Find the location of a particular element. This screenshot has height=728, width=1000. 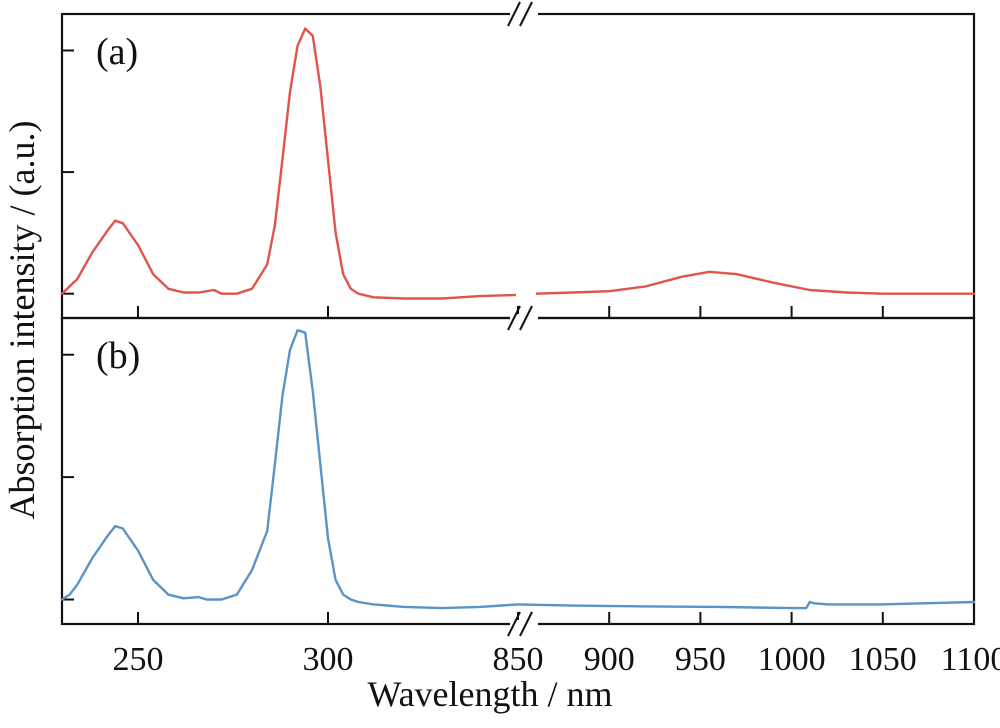

x-tick-label: 850 is located at coordinates (518, 659).